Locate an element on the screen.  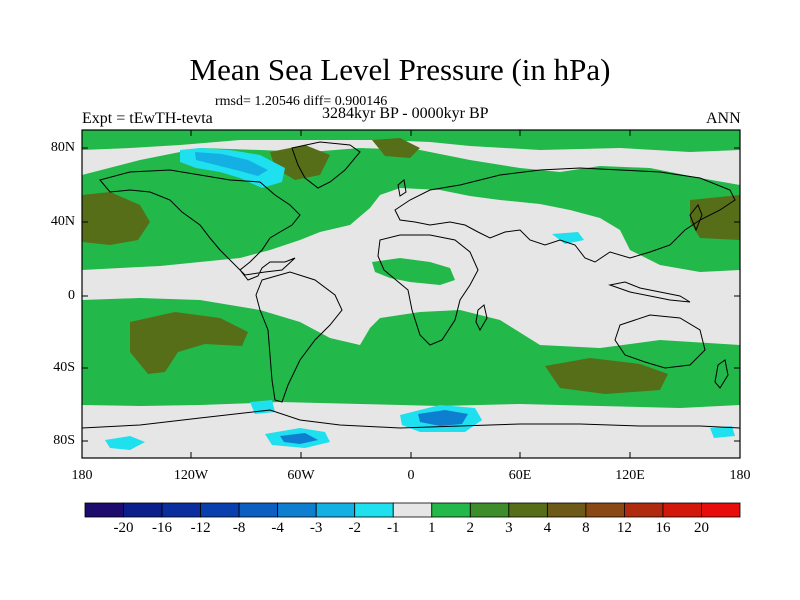
colorbar-label: -8 is located at coordinates (239, 528).